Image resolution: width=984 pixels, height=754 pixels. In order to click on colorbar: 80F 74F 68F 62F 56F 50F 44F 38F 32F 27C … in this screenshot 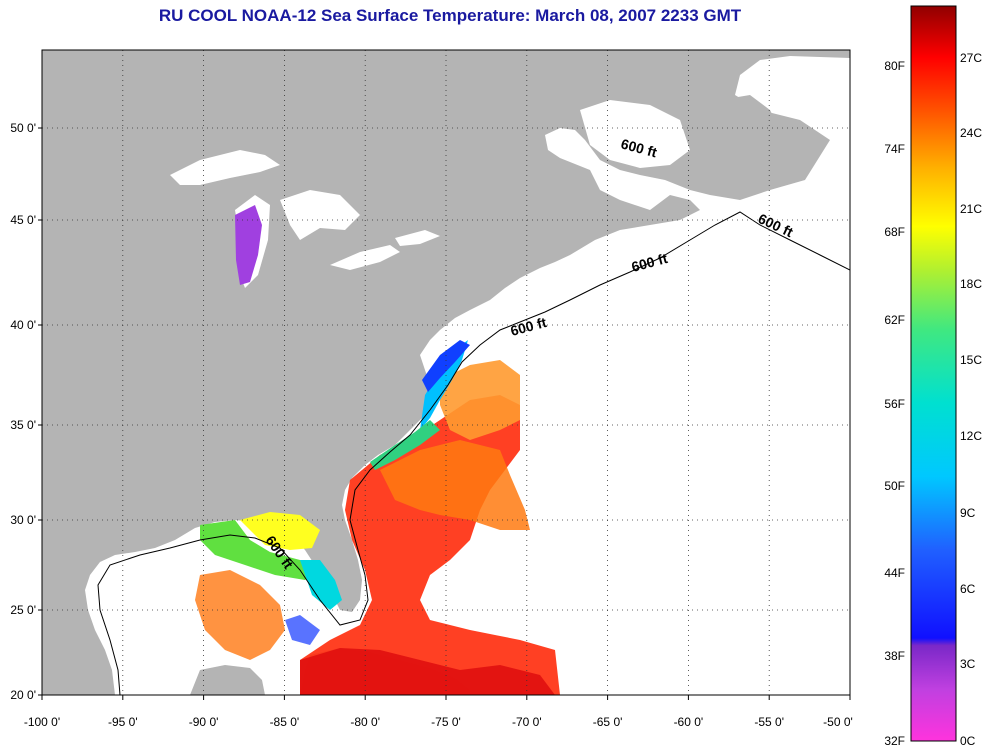, I will do `click(933, 376)`.